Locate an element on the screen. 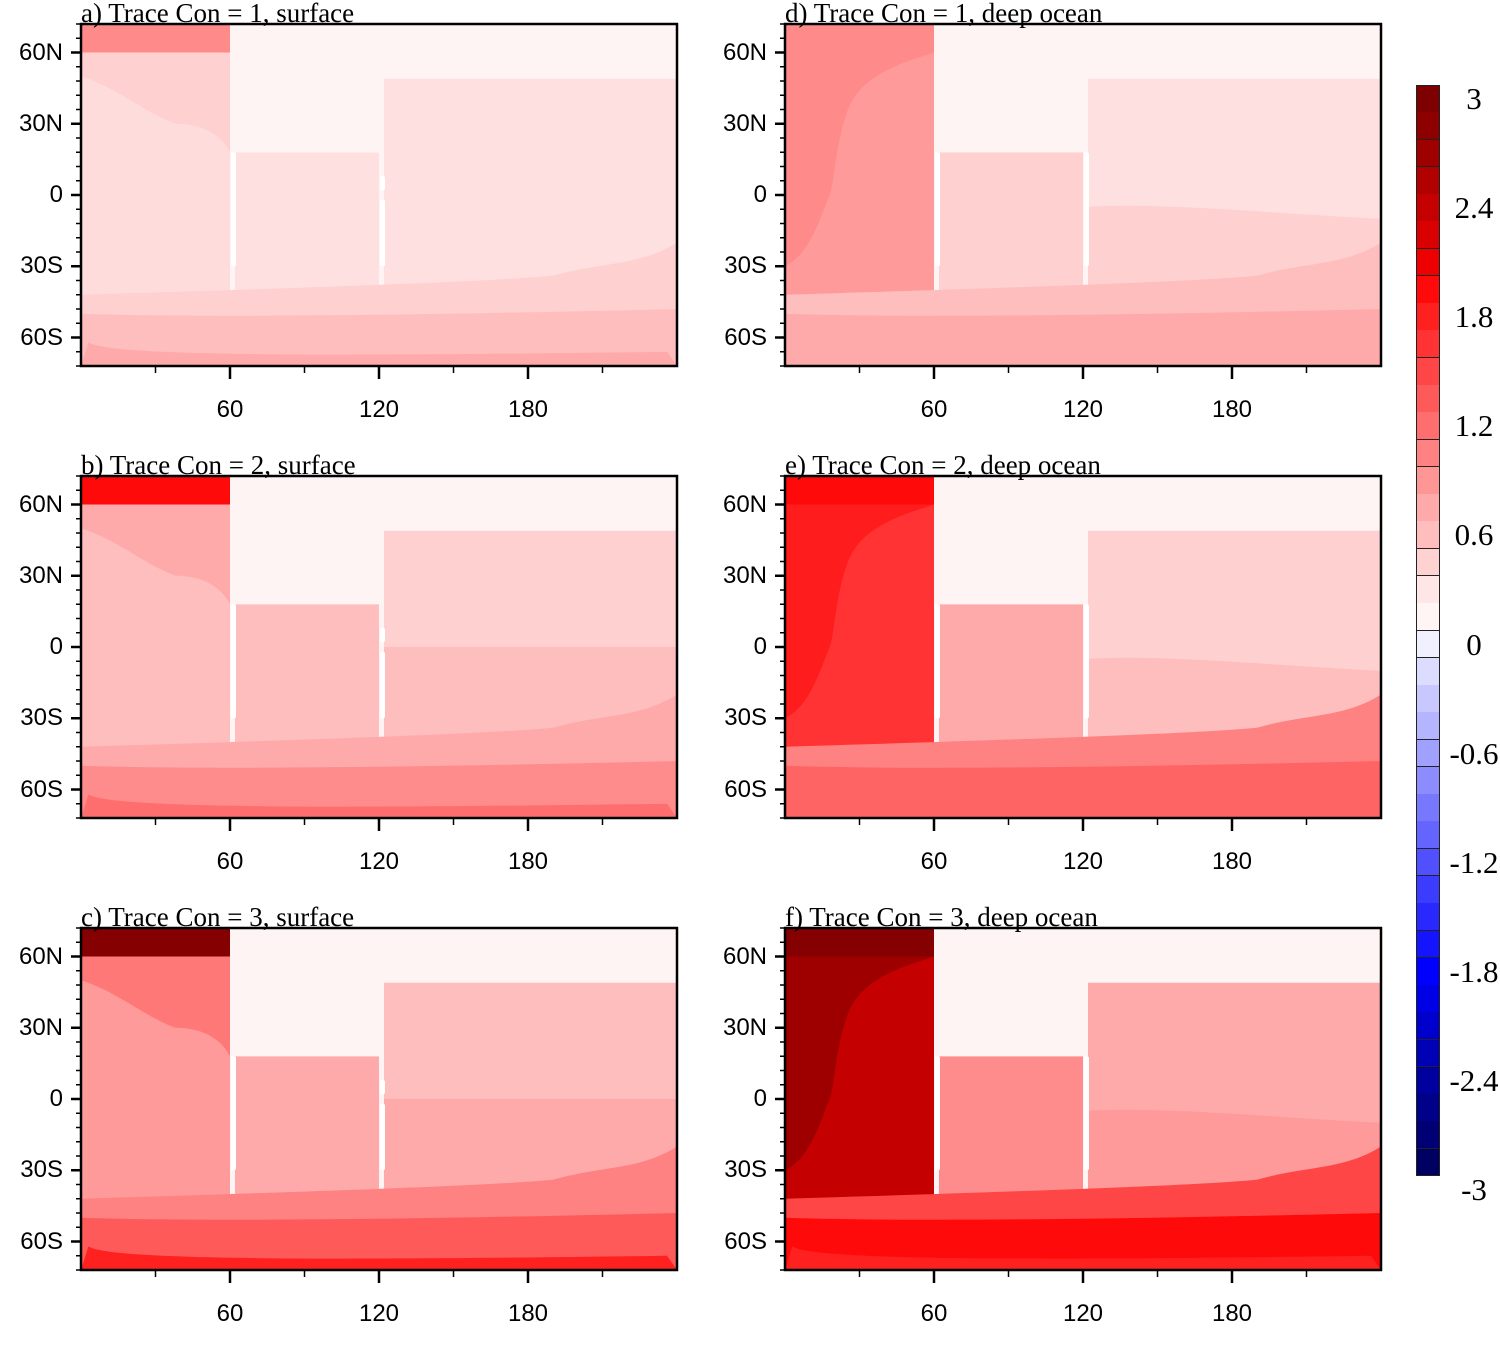  colorbar-label: 0 is located at coordinates (1474, 644).